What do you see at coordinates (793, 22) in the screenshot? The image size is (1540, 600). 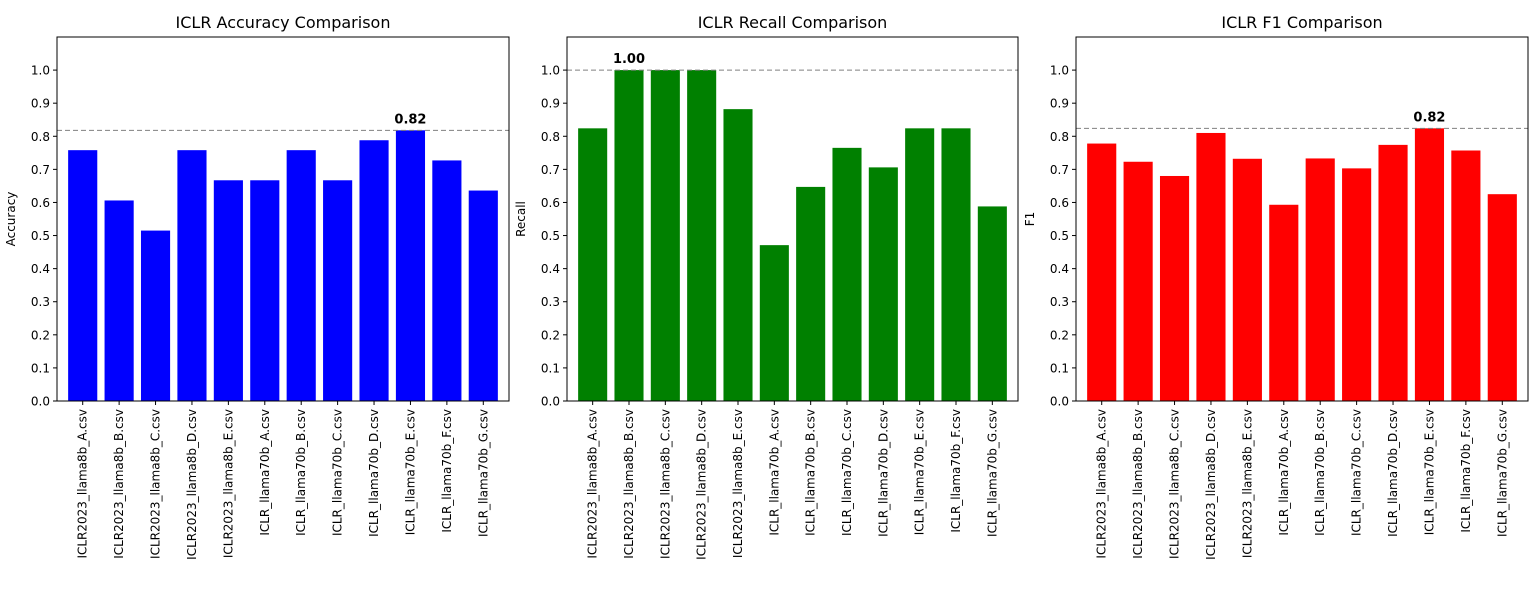 I see `chart-title: ICLR Recall Comparison` at bounding box center [793, 22].